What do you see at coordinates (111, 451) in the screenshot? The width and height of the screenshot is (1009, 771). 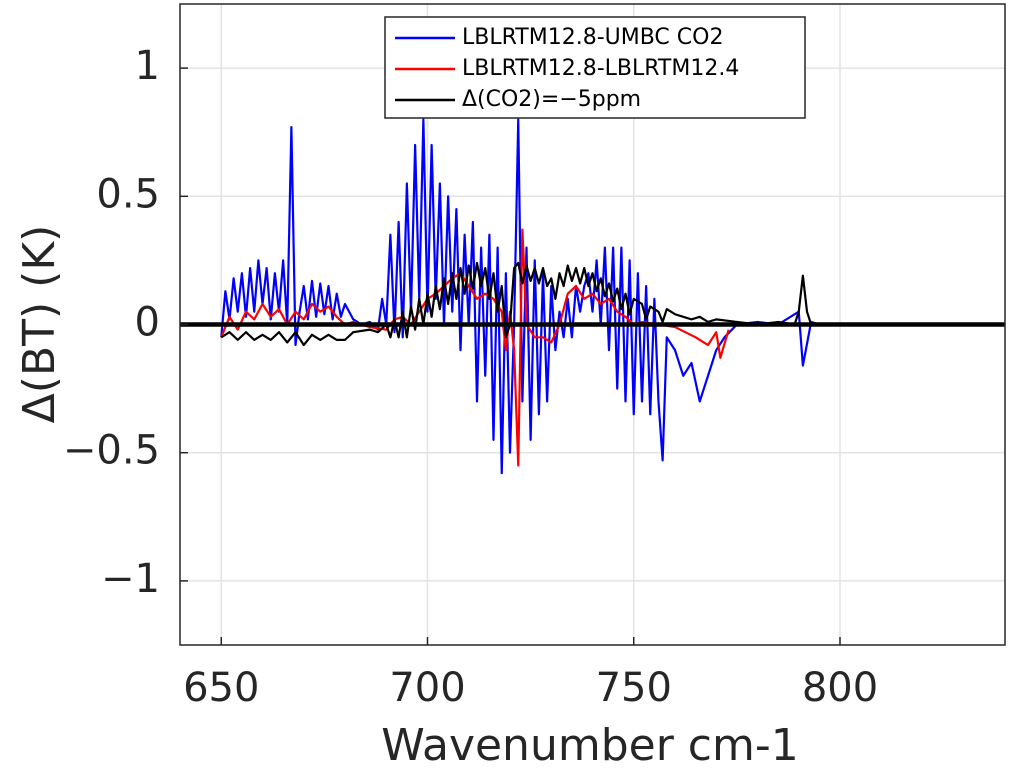 I see `y-tick-label: −0.5` at bounding box center [111, 451].